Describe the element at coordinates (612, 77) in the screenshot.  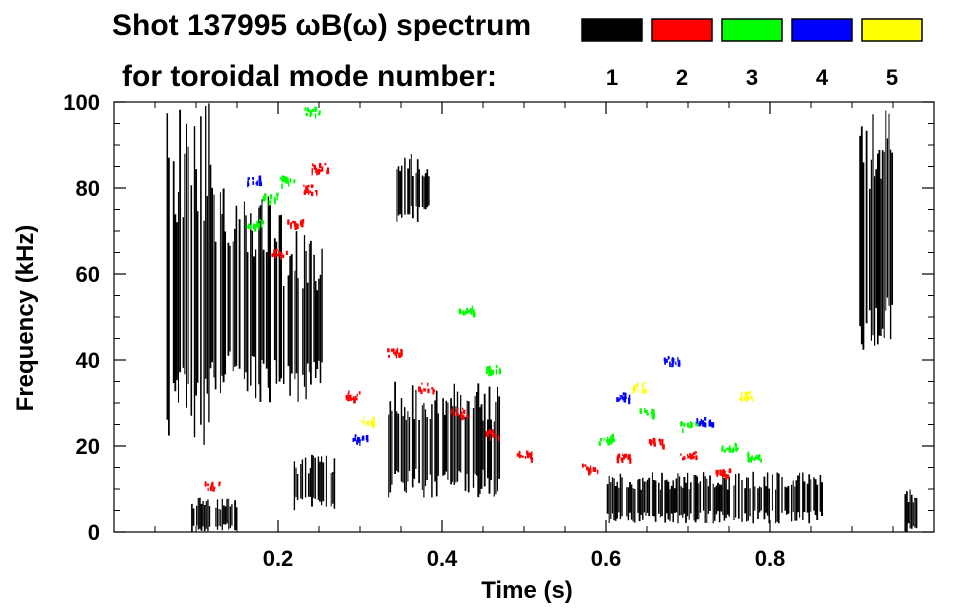
I see `legend-label: 1` at that location.